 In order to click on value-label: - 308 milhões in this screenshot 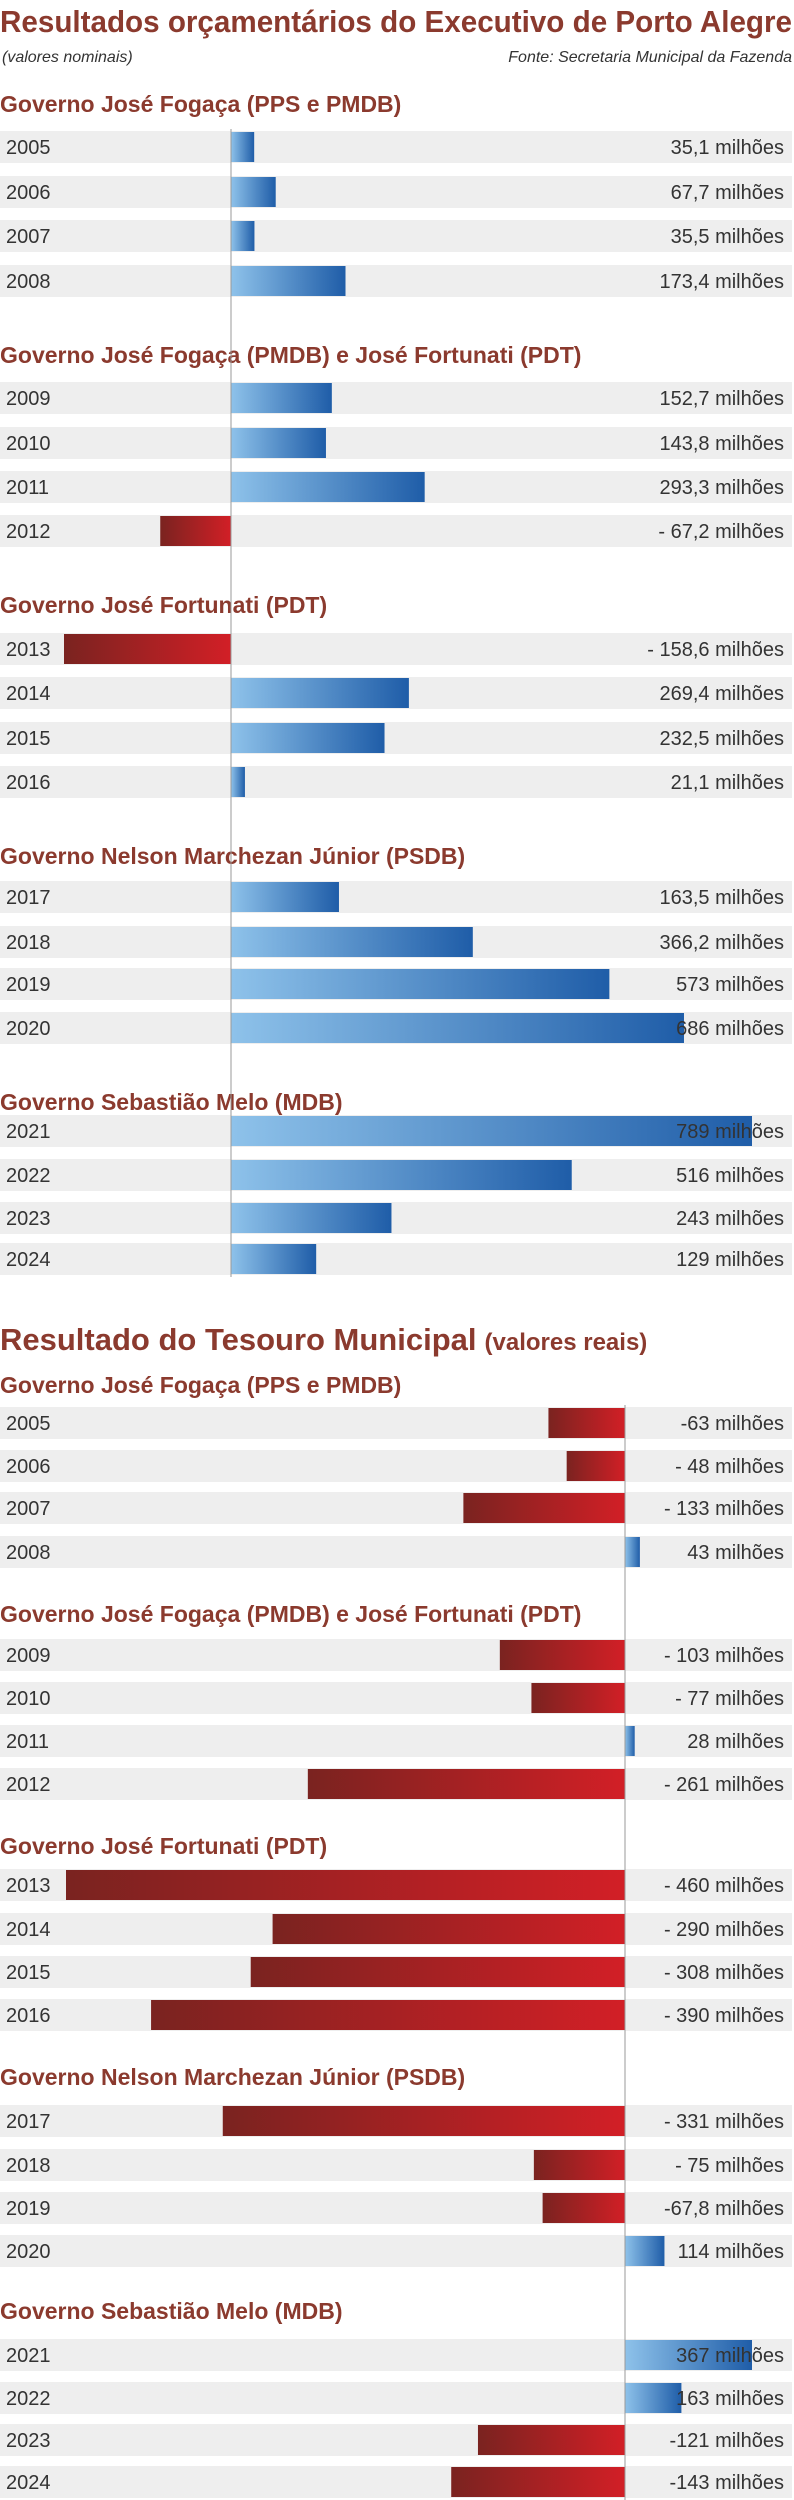, I will do `click(724, 1973)`.